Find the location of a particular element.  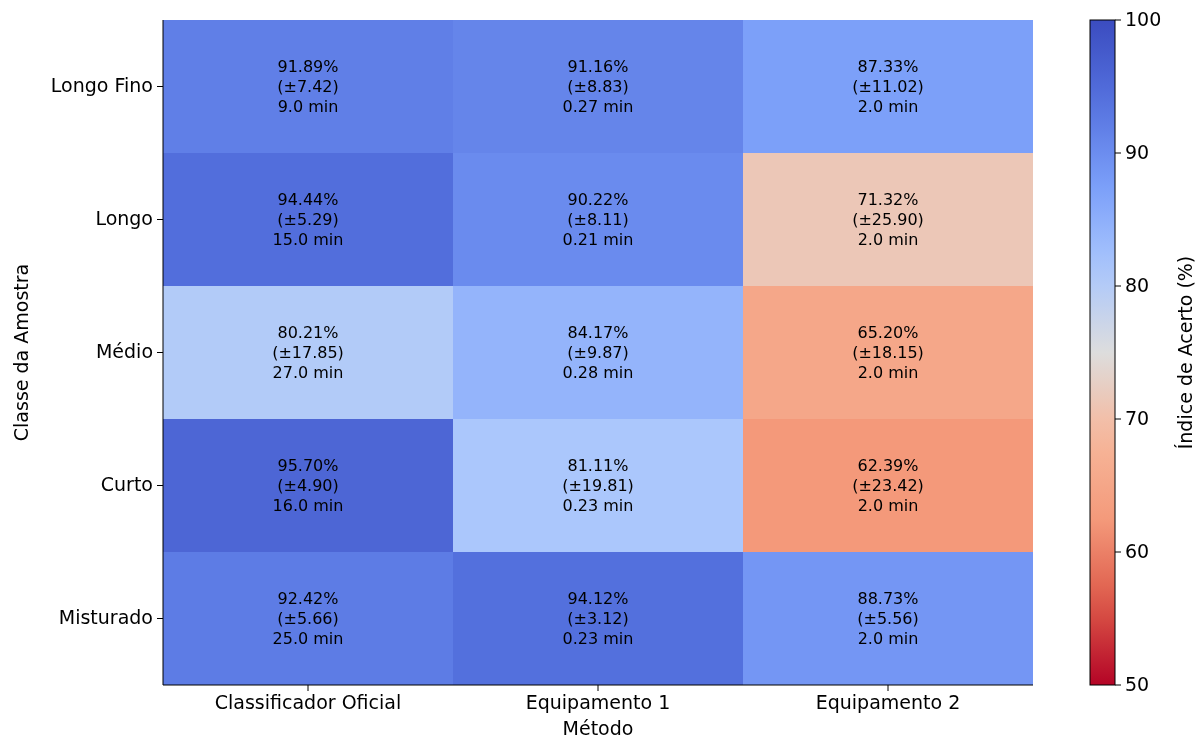

x-axis-title: Método is located at coordinates (598, 727).